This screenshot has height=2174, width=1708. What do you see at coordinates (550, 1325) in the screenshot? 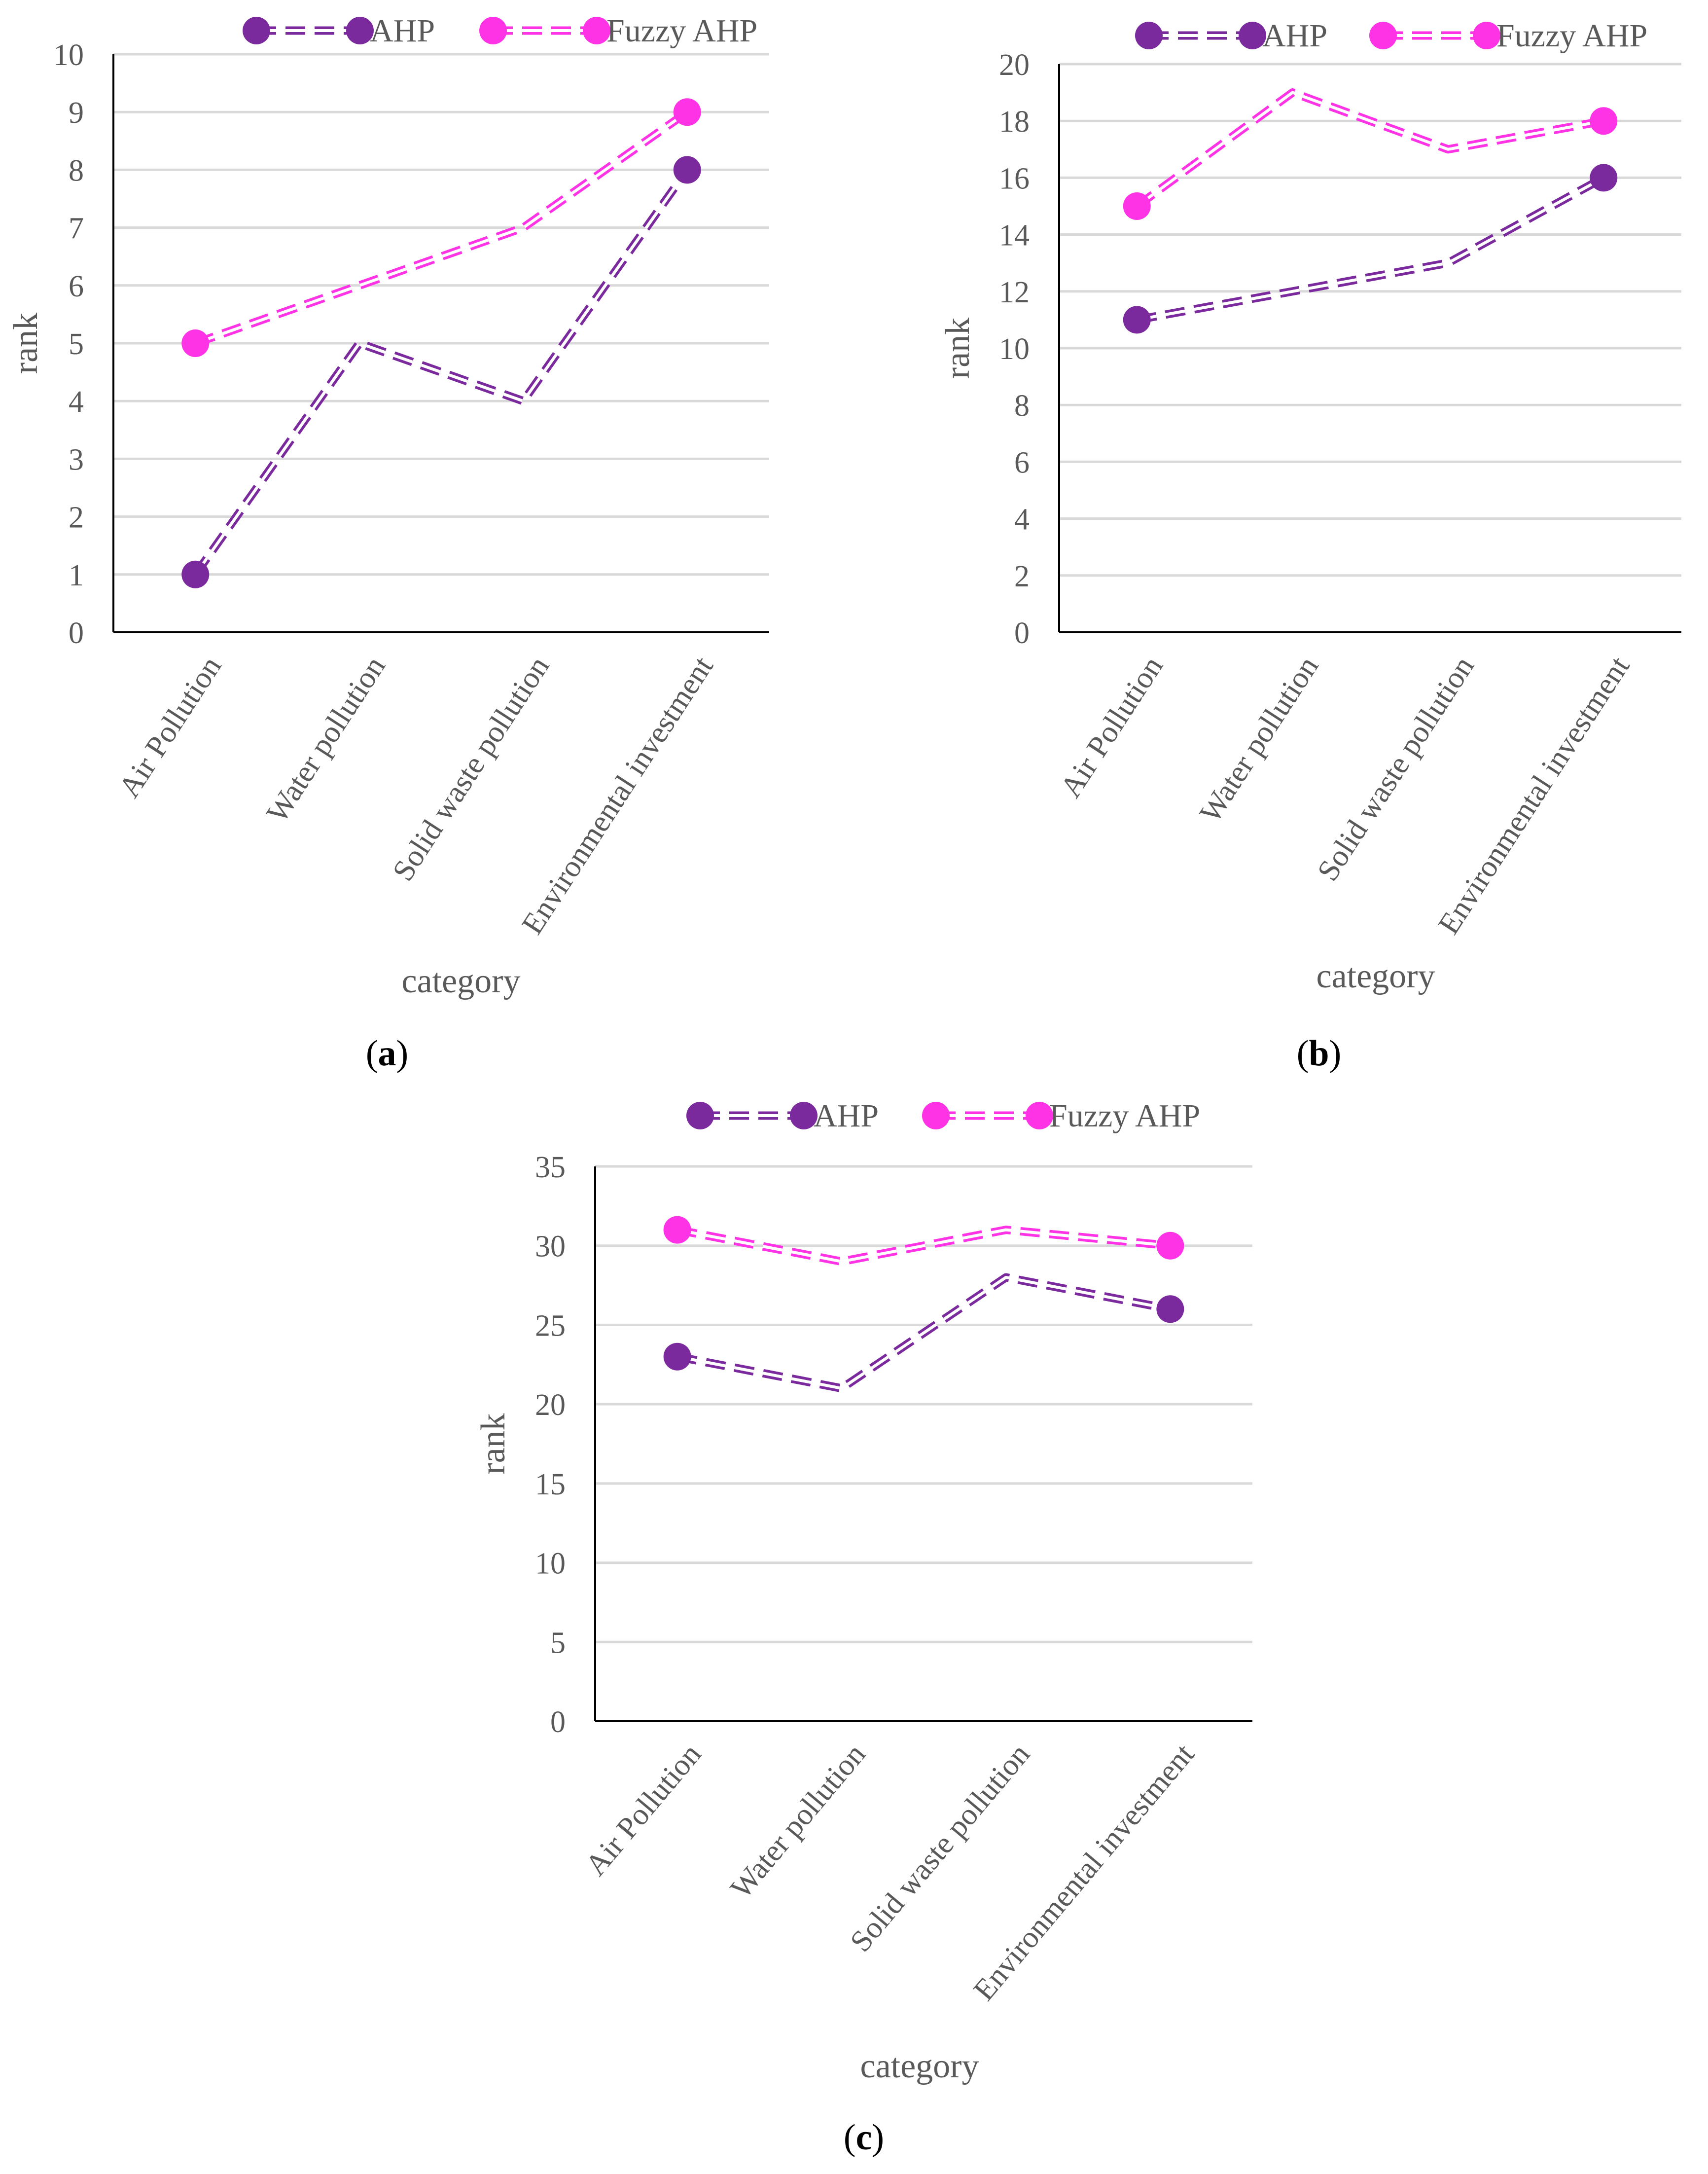
I see `y-tick-label: 25` at bounding box center [550, 1325].